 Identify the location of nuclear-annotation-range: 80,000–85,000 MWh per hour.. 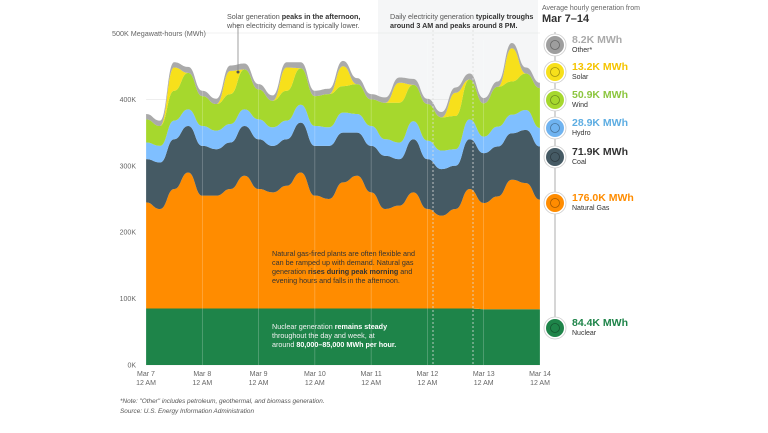
(346, 344).